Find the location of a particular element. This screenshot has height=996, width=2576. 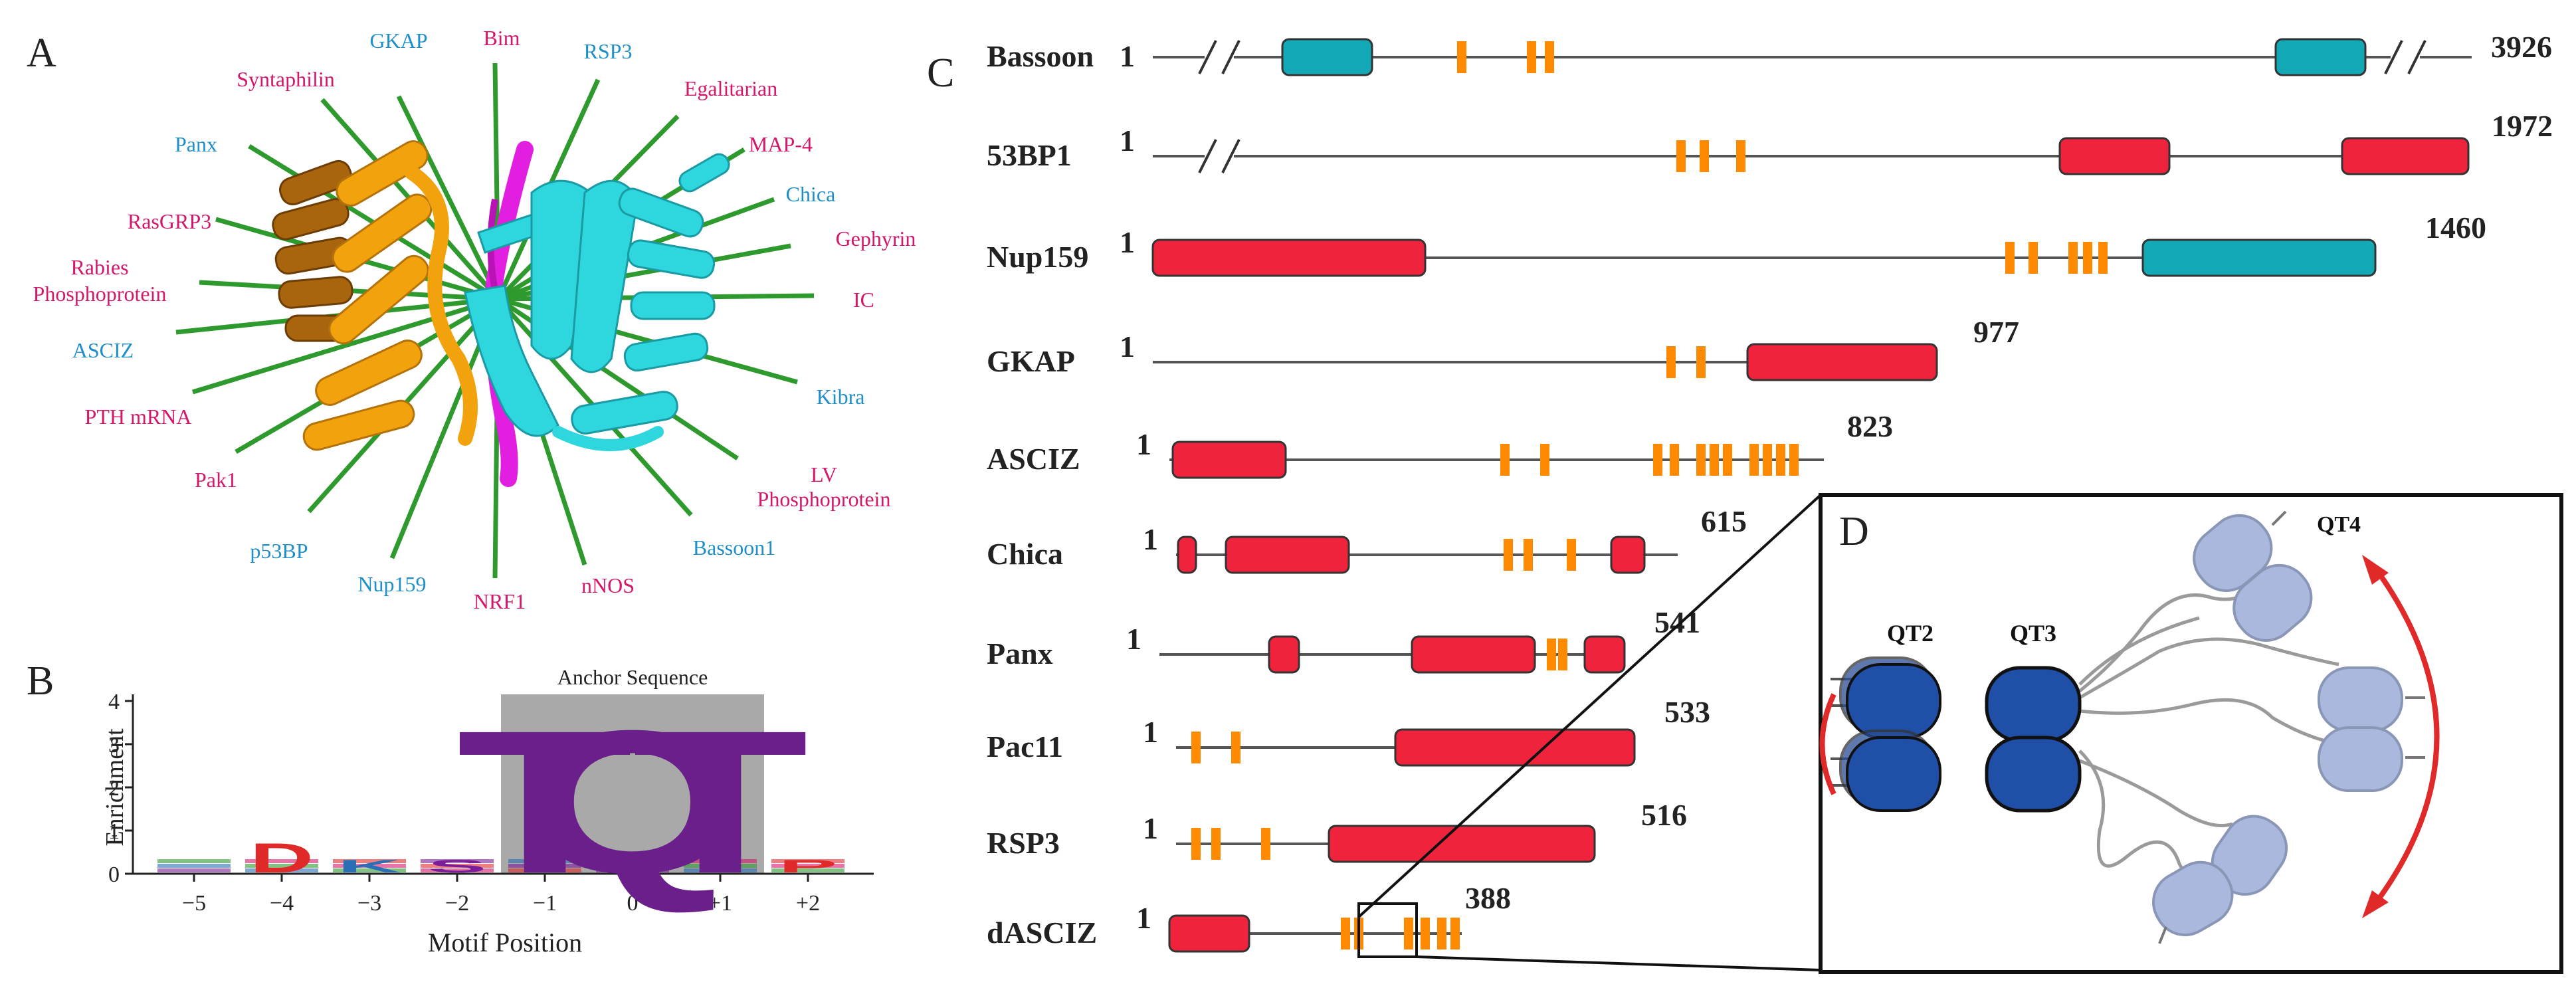

panel-a-label: A is located at coordinates (42, 54).